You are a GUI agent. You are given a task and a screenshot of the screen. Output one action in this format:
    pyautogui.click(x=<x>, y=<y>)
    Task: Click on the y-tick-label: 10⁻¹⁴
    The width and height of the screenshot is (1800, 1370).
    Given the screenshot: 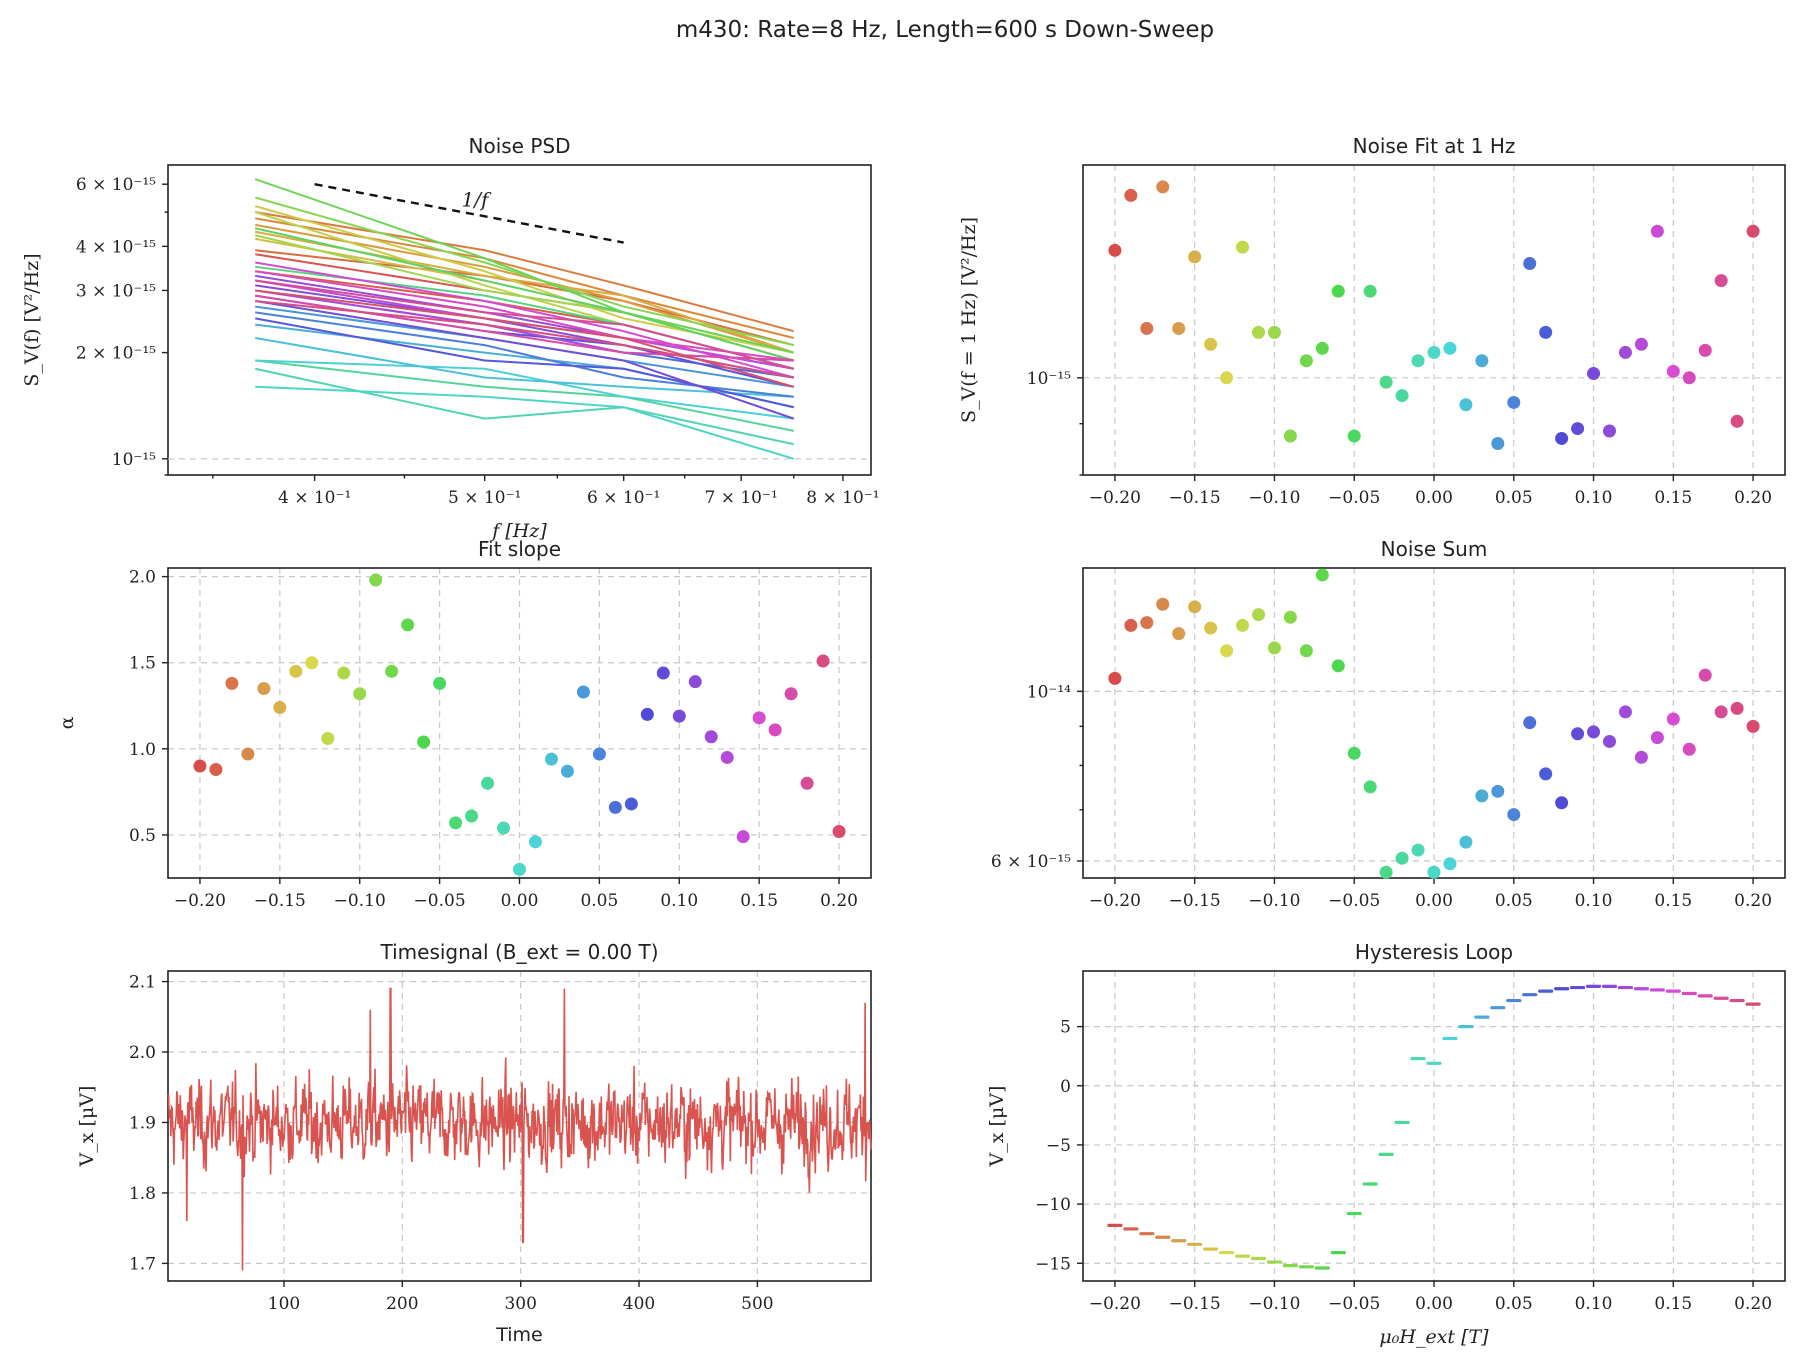 What is the action you would take?
    pyautogui.click(x=1049, y=692)
    